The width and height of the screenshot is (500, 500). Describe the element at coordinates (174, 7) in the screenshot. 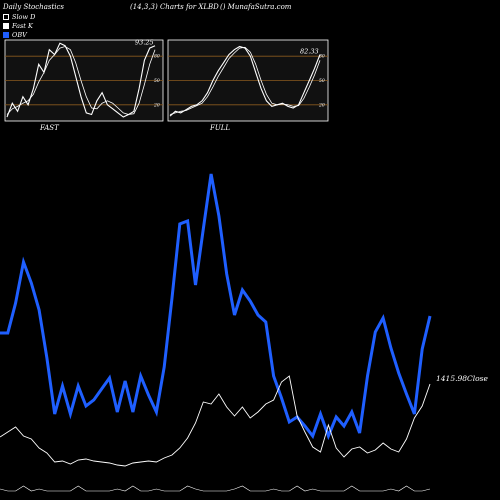

I see `chart-title-middle: (14,3,3) Charts for XLBD` at that location.